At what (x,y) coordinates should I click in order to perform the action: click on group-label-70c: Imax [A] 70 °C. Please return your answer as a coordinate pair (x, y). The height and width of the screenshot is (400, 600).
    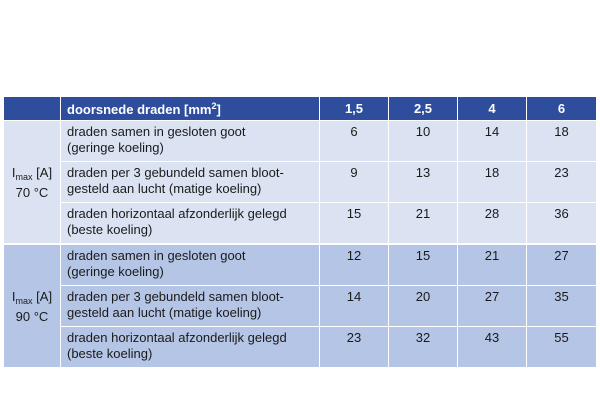
    Looking at the image, I should click on (32, 181).